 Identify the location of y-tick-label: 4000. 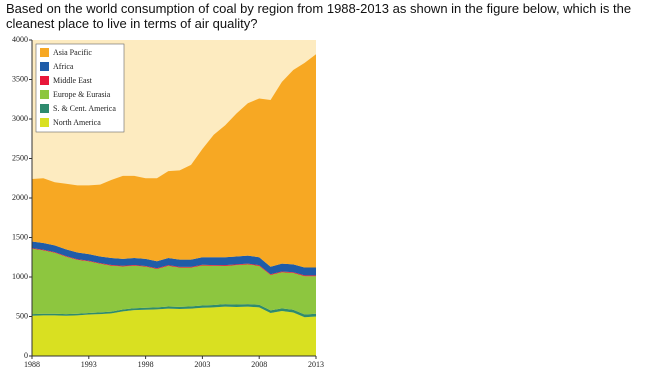
(20, 39).